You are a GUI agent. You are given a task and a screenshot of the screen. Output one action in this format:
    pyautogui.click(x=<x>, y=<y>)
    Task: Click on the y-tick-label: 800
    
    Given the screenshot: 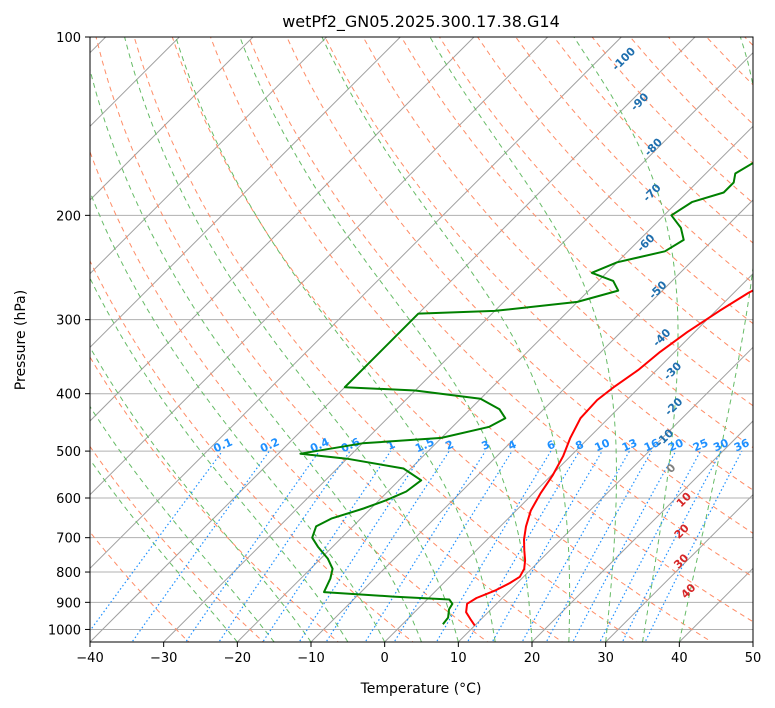 What is the action you would take?
    pyautogui.click(x=68, y=573)
    